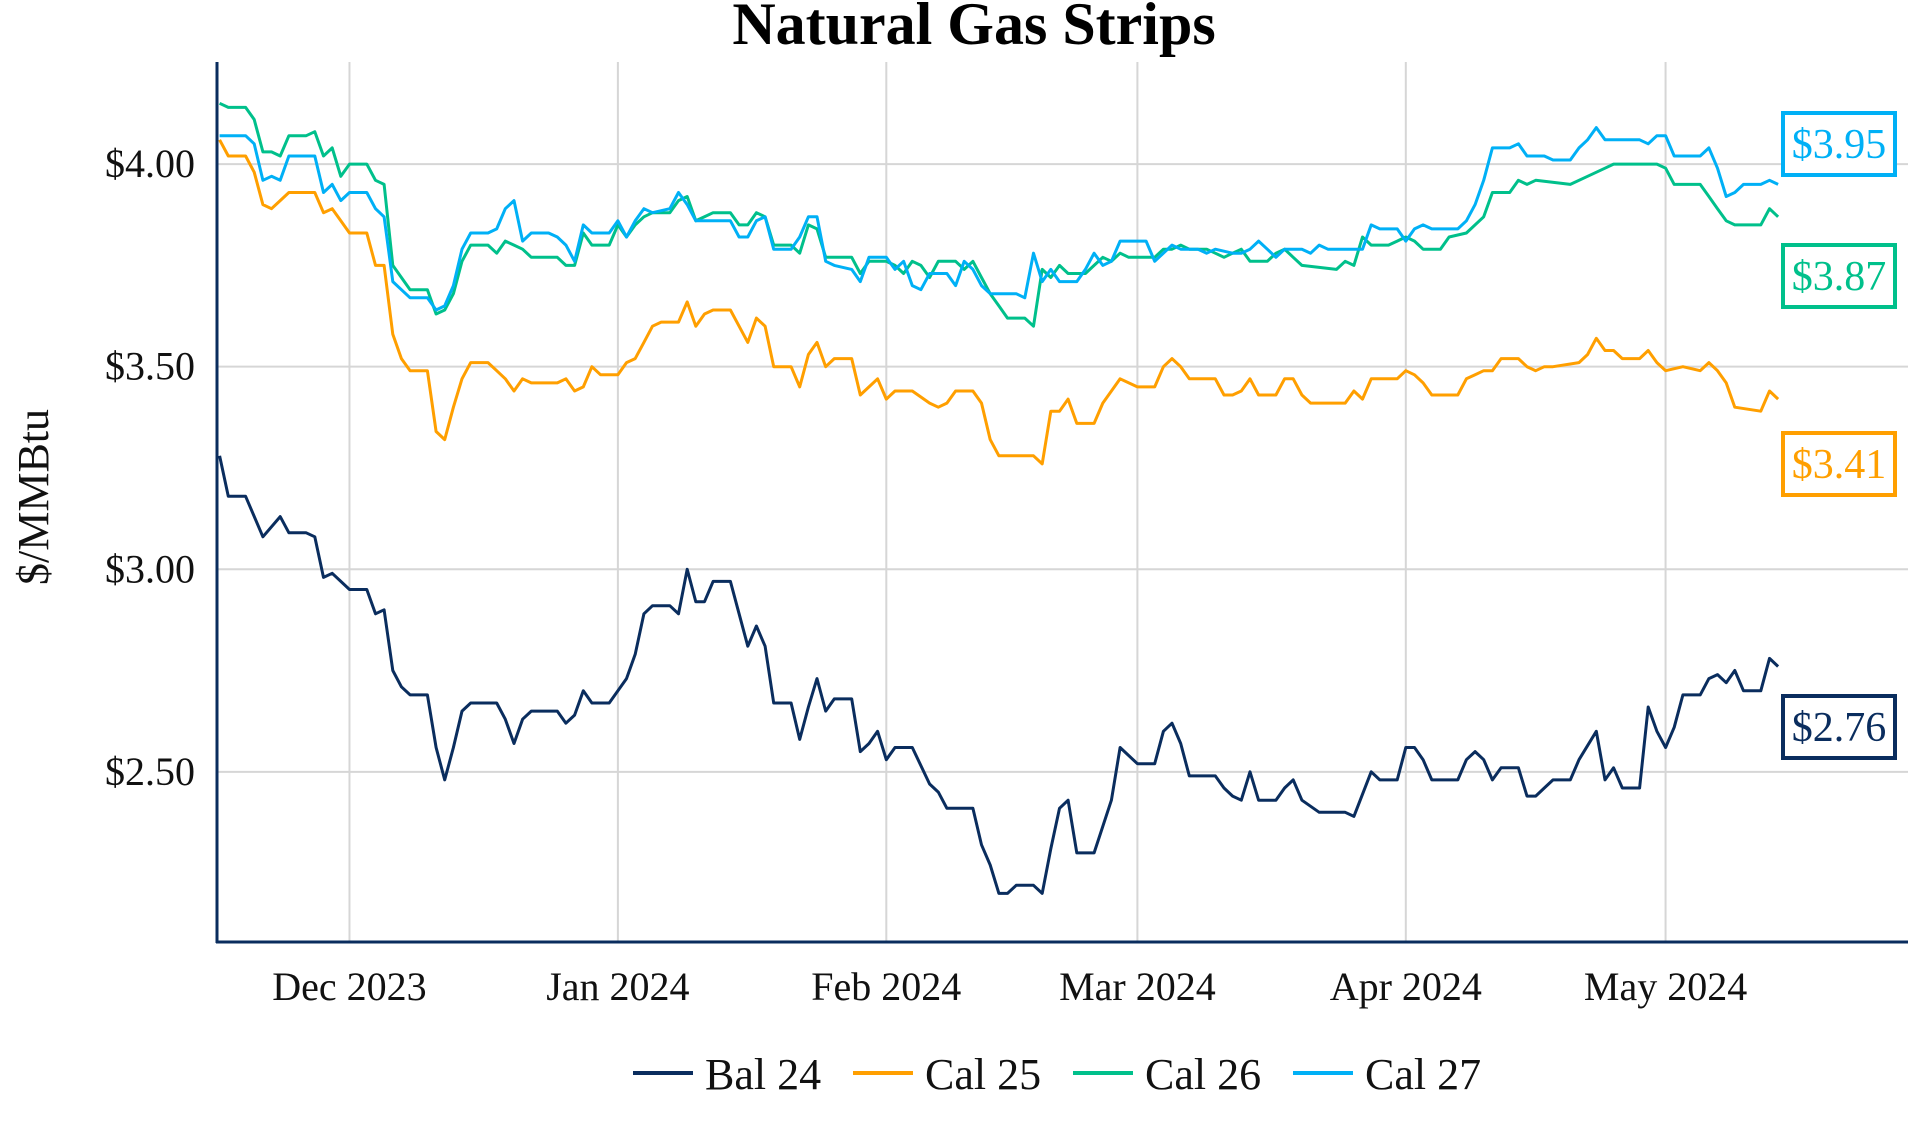 Image resolution: width=1920 pixels, height=1128 pixels. Describe the element at coordinates (349, 986) in the screenshot. I see `x-tick-label: Dec 2023` at that location.